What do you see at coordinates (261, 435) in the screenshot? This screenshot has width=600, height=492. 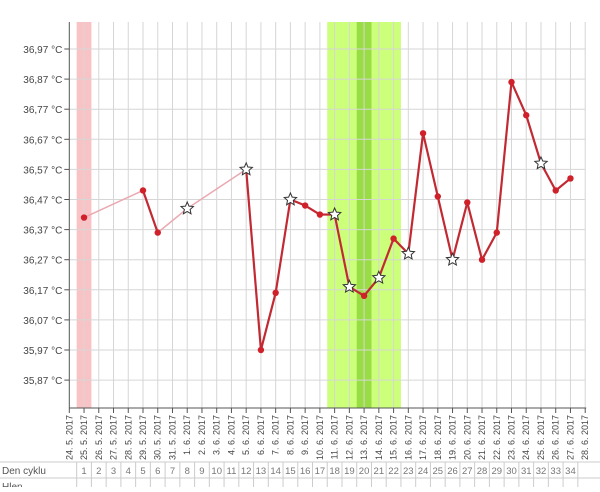 I see `x-tick-label: 6. 6. 2017` at bounding box center [261, 435].